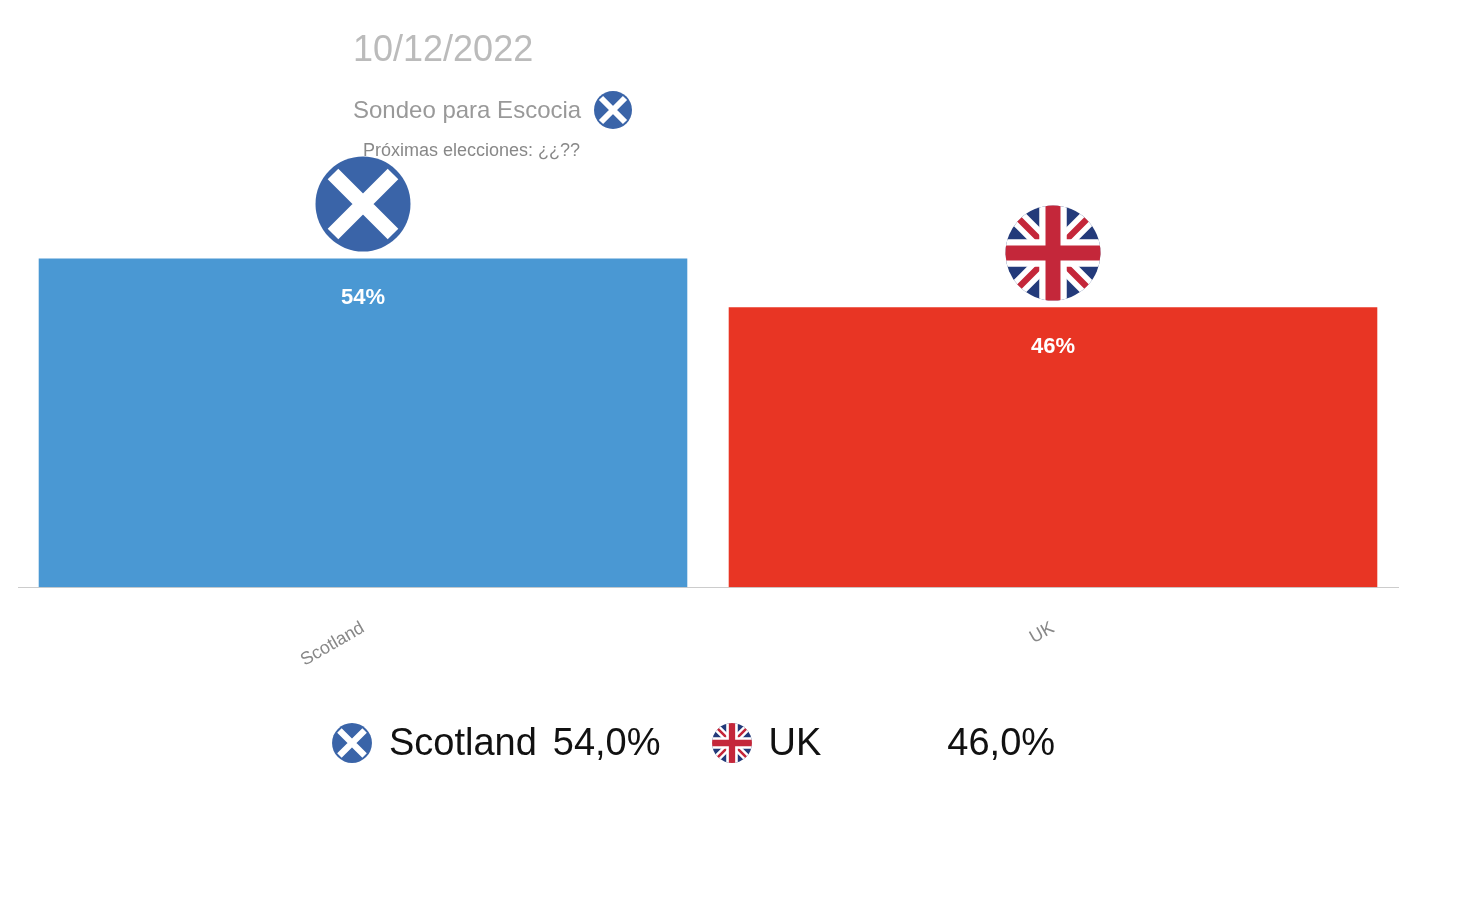  I want to click on data-label: 54%, so click(363, 297).